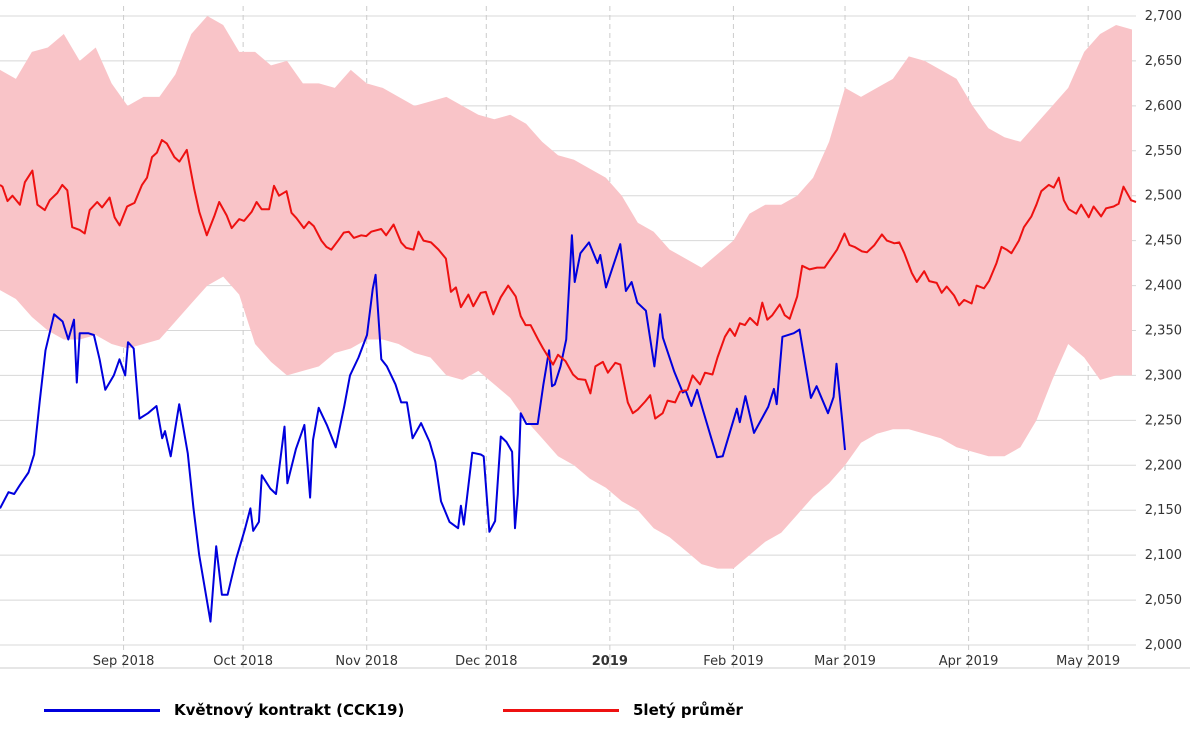 This screenshot has height=745, width=1190. Describe the element at coordinates (1163, 151) in the screenshot. I see `y-tick-label: 2,550` at that location.